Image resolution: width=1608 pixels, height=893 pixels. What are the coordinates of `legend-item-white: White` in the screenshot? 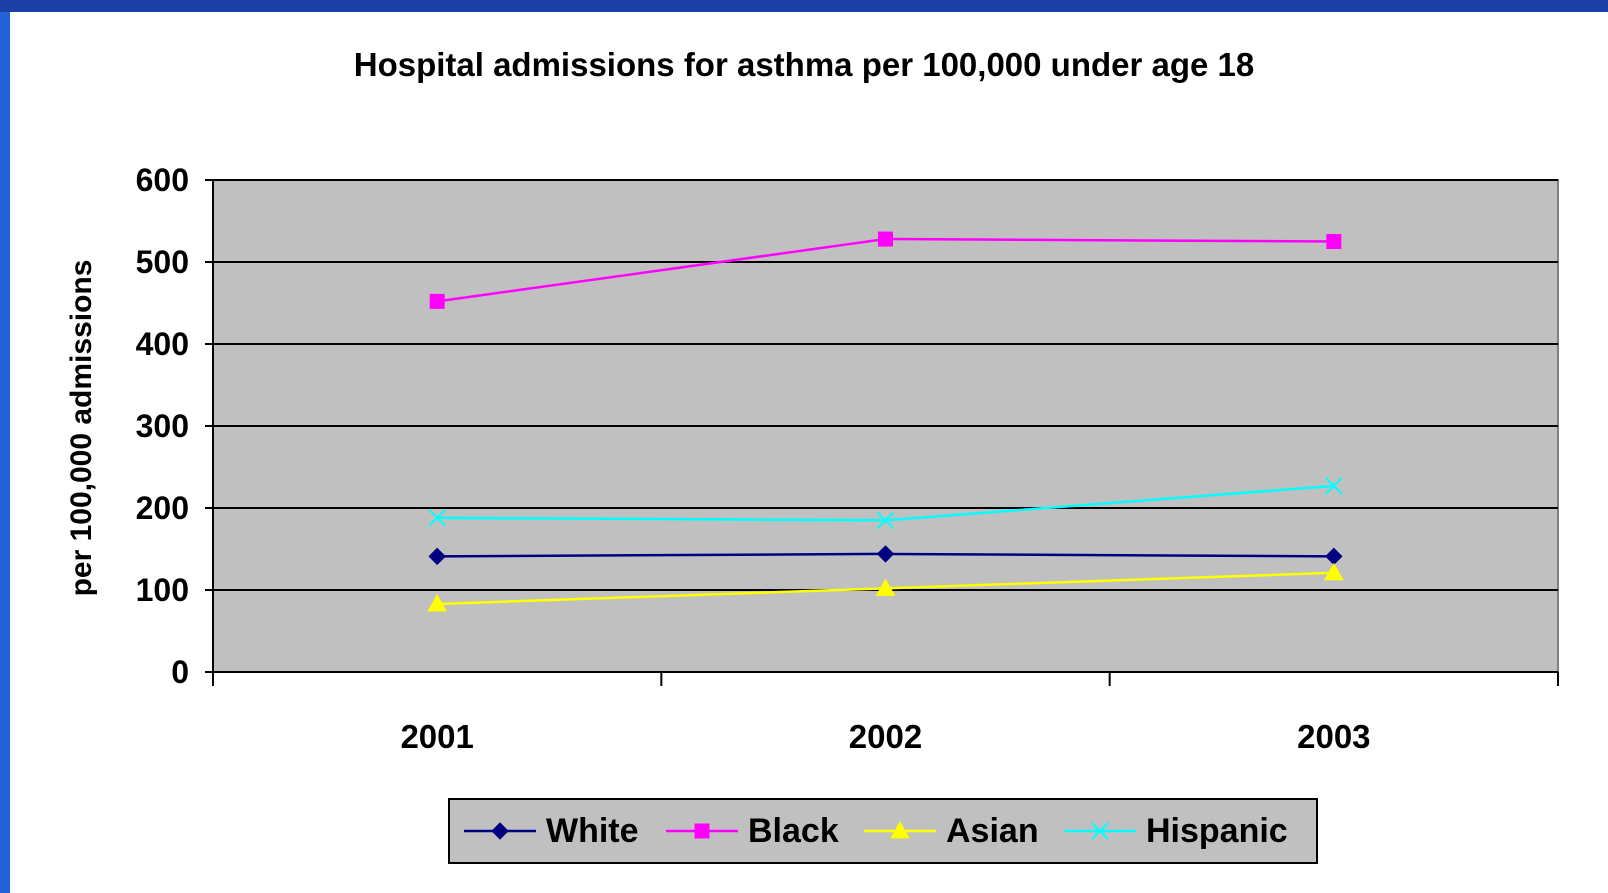 It's located at (550, 831).